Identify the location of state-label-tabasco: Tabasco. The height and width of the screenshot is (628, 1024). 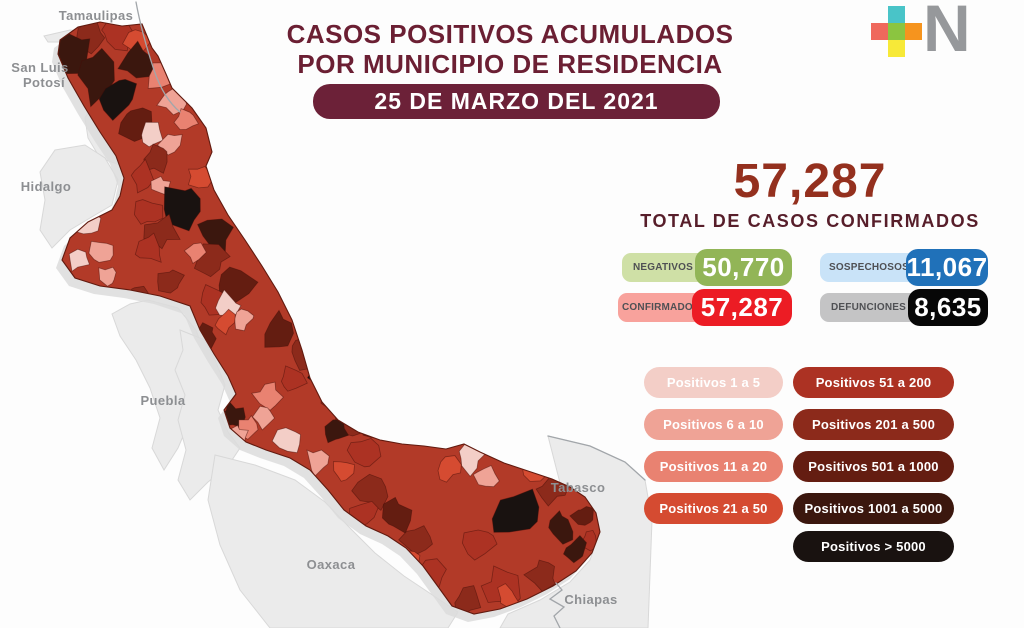
(578, 487).